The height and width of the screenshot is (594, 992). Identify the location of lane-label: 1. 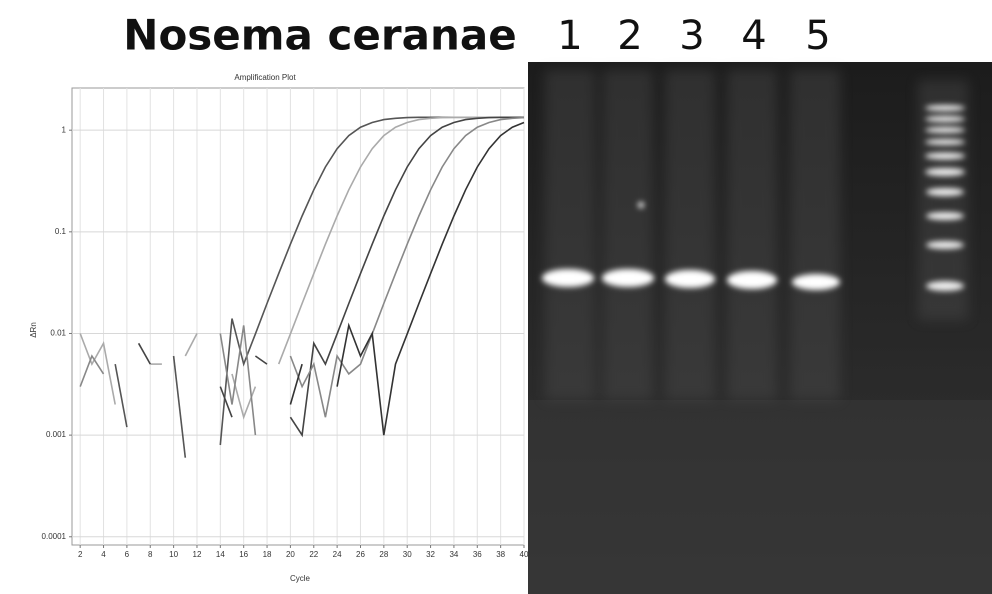
(569, 36).